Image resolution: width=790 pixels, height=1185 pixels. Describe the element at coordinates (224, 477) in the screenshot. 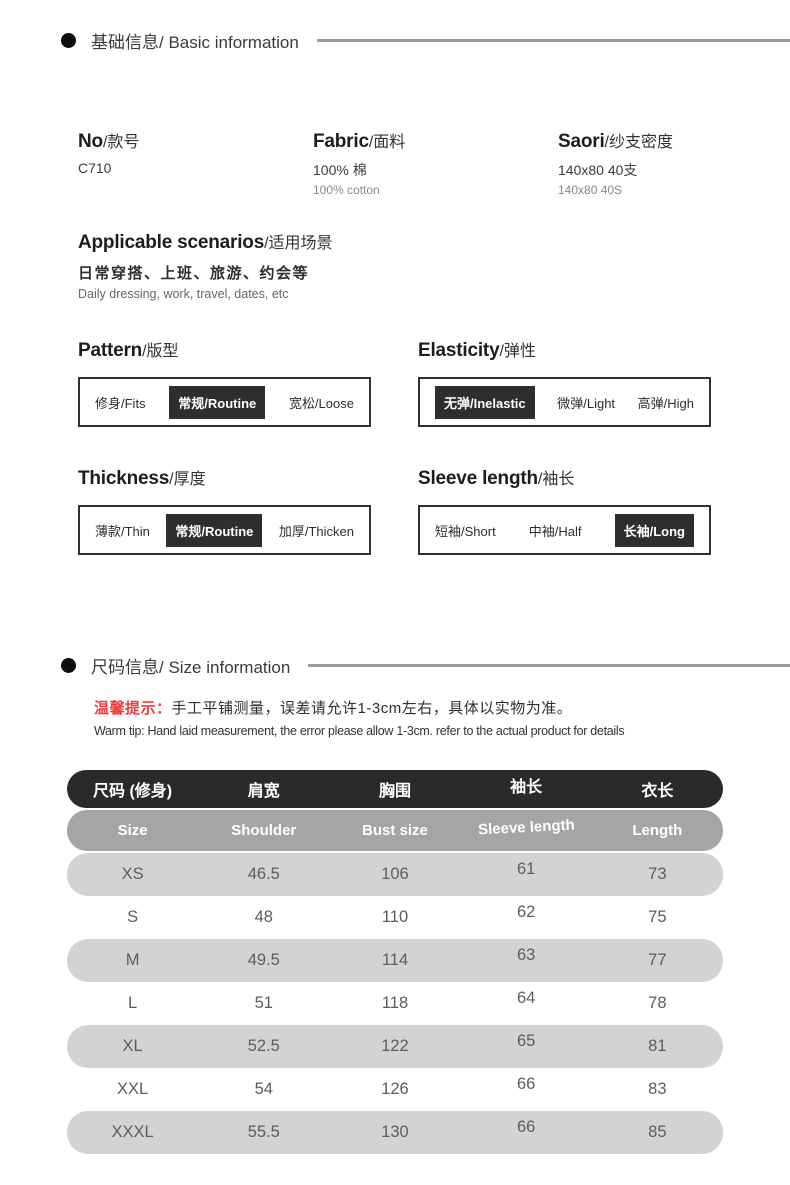

I see `selector-label: Thickness/厚度` at that location.